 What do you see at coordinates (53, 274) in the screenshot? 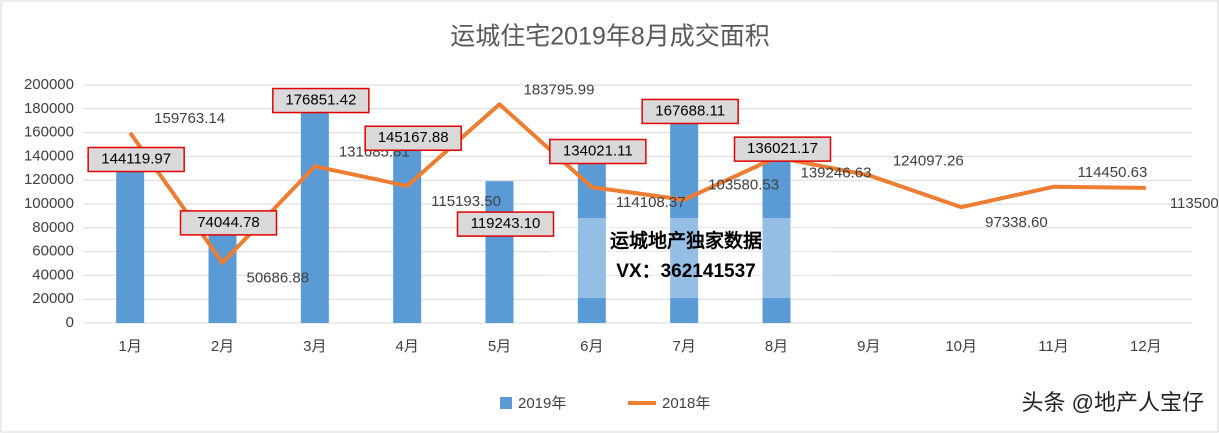
I see `y-tick-label: 40000` at bounding box center [53, 274].